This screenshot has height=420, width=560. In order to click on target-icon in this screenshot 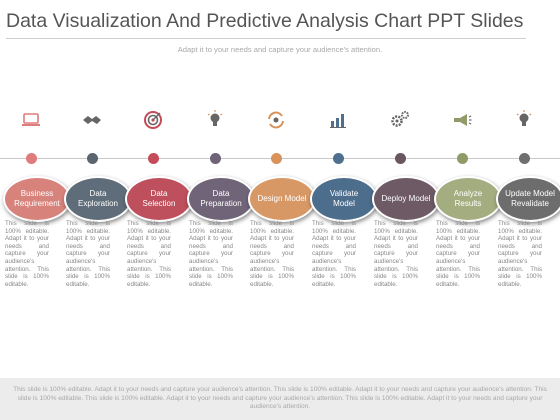, I will do `click(153, 120)`.